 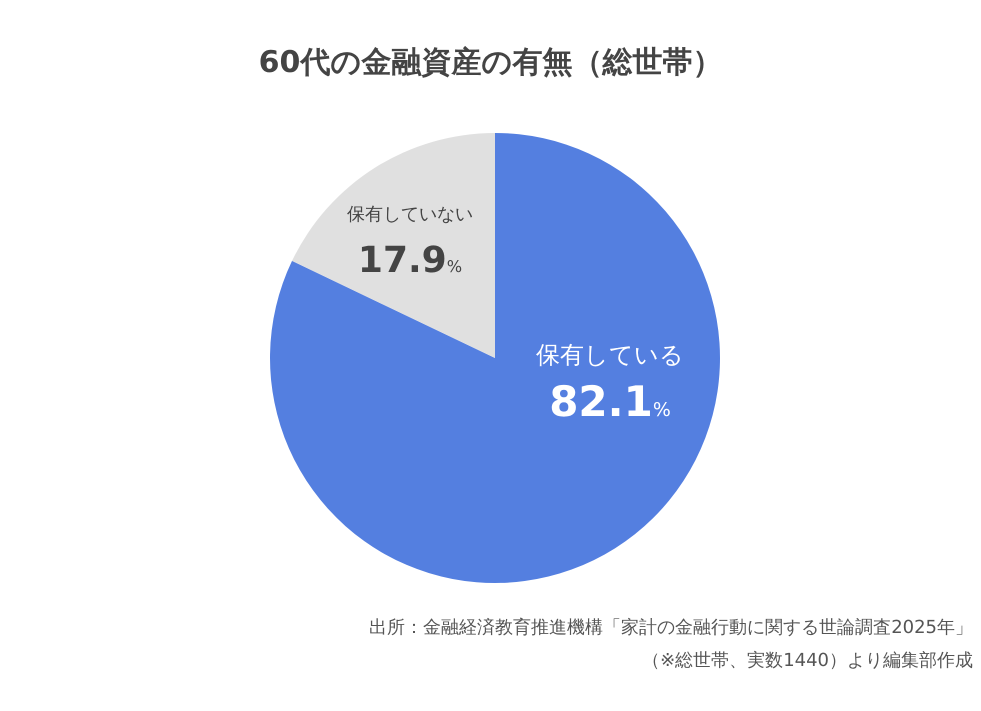 What do you see at coordinates (807, 660) in the screenshot?
I see `text: （※総世帯、実数1440）より編集部作成` at bounding box center [807, 660].